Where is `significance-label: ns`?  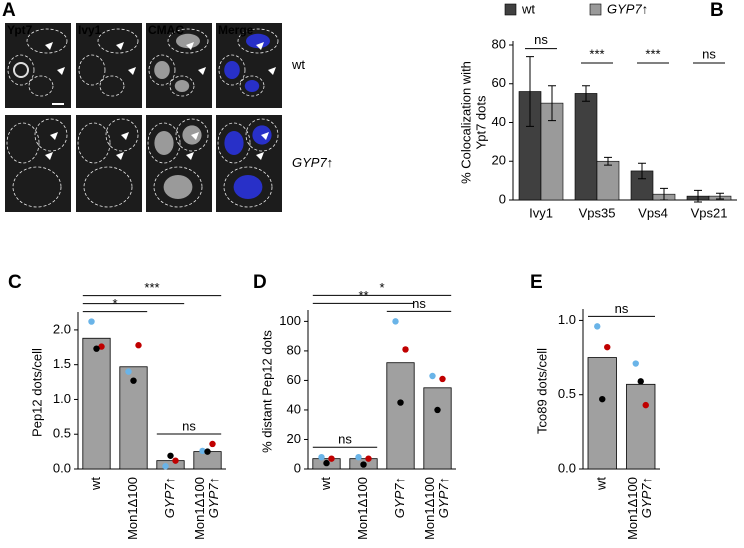 significance-label: ns is located at coordinates (709, 53).